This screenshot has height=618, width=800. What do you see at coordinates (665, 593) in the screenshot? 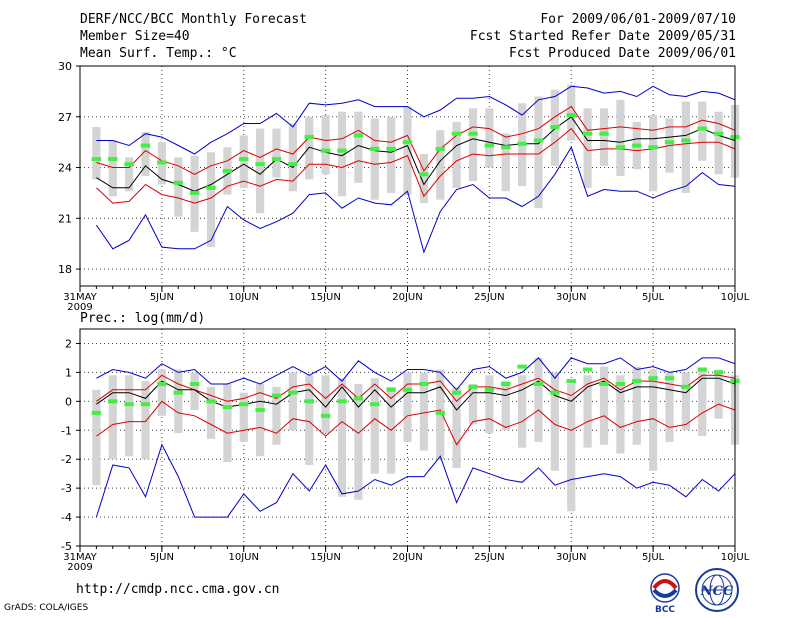
I see `bcc-logo: BCC` at bounding box center [665, 593].